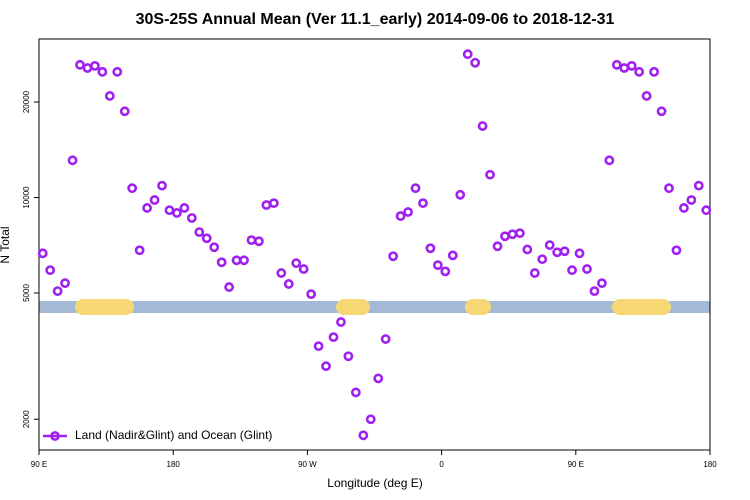  Describe the element at coordinates (26, 197) in the screenshot. I see `y-tick-label: 10000` at that location.